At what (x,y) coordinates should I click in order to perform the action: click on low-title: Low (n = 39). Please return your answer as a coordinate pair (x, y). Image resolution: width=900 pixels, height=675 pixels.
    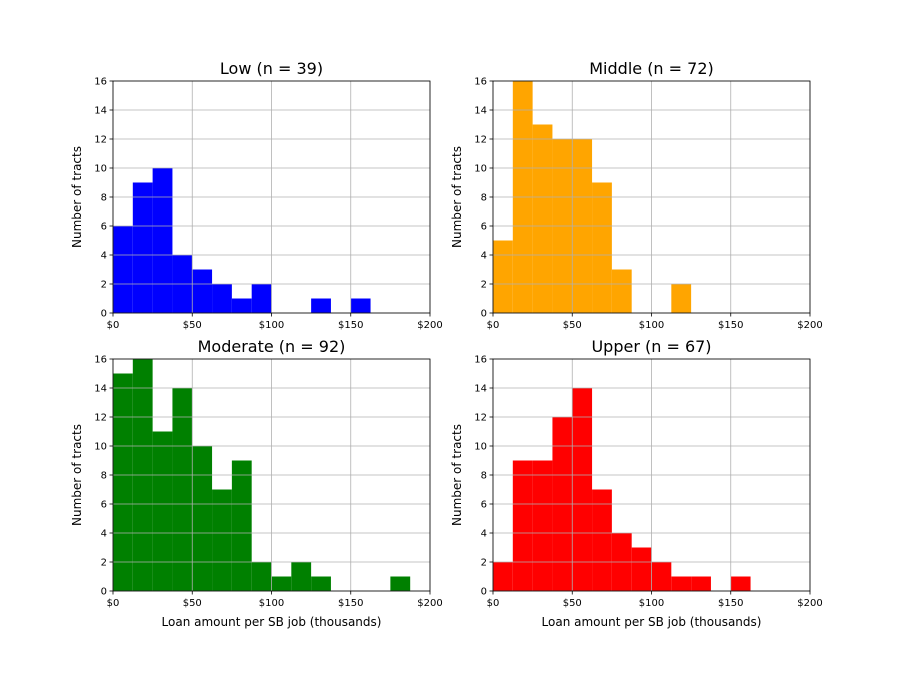
    Looking at the image, I should click on (271, 68).